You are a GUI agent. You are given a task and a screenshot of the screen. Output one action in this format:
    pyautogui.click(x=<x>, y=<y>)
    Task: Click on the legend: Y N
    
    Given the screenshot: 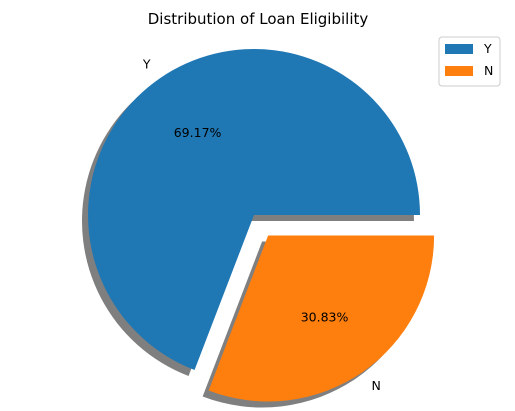 What is the action you would take?
    pyautogui.click(x=469, y=61)
    